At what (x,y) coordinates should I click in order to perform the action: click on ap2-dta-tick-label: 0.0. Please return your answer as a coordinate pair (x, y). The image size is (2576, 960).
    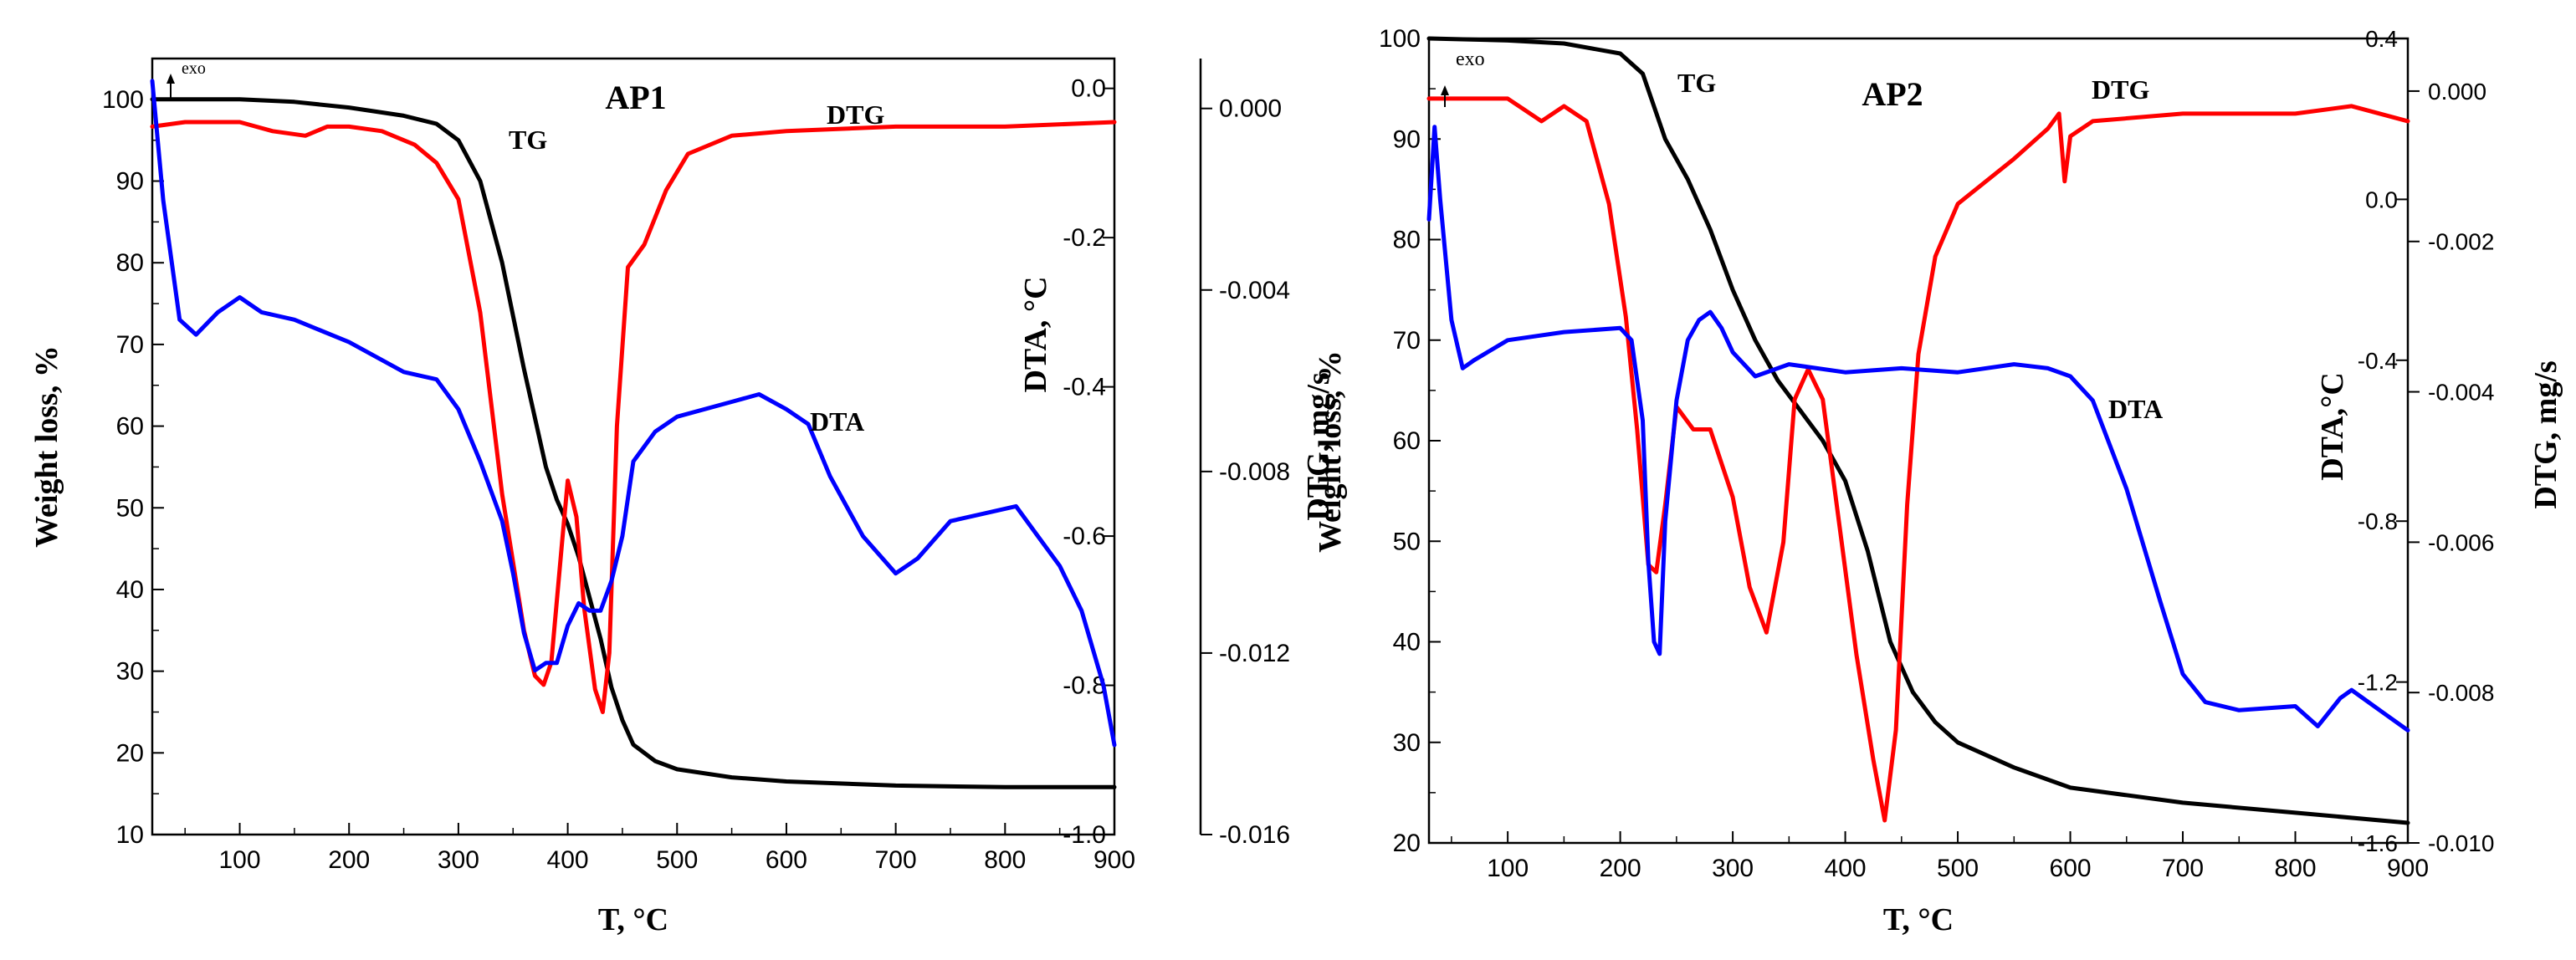
    Looking at the image, I should click on (2382, 199).